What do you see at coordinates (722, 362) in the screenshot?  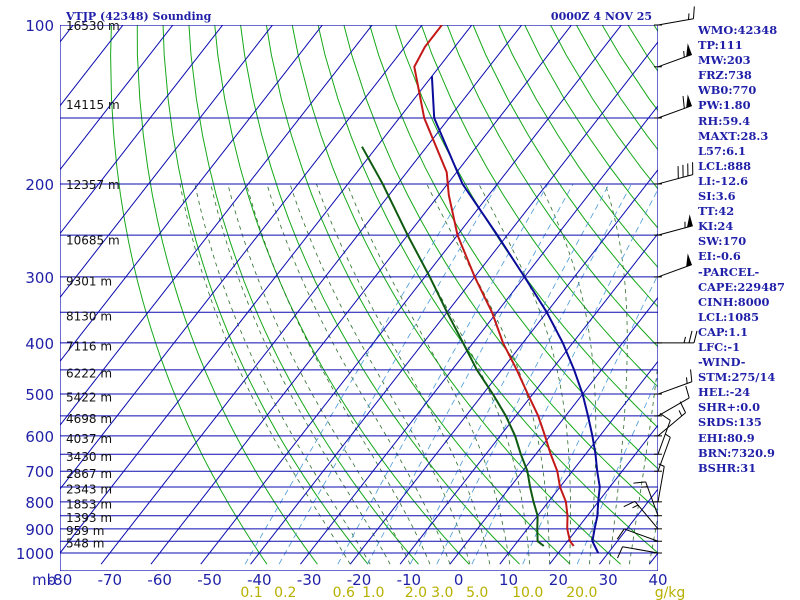 I see `index-item: -WIND-` at bounding box center [722, 362].